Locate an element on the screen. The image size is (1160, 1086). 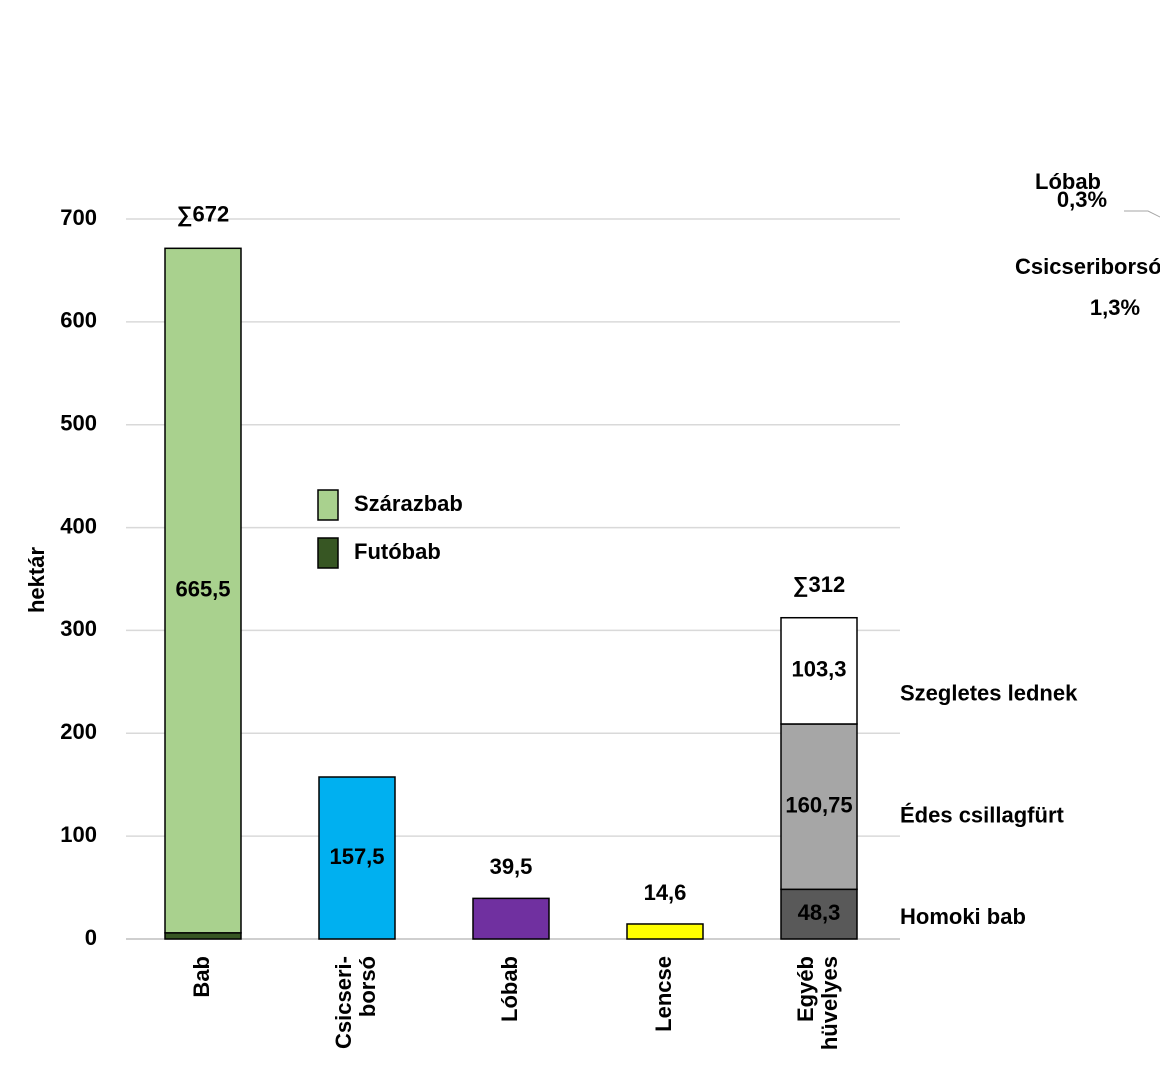
pie-value-label: 1,3% is located at coordinates (1115, 307).